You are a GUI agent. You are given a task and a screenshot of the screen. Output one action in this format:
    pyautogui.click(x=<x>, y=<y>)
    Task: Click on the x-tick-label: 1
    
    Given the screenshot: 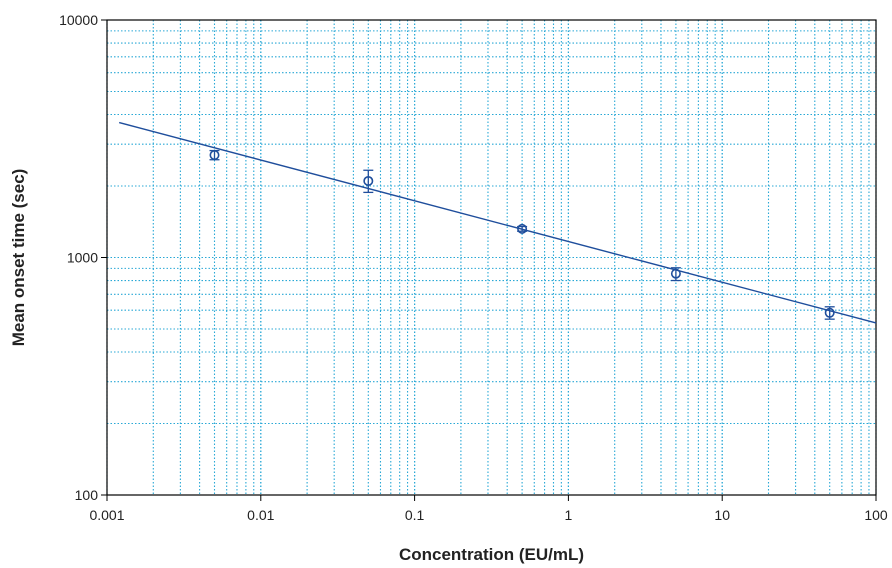 What is the action you would take?
    pyautogui.click(x=569, y=515)
    